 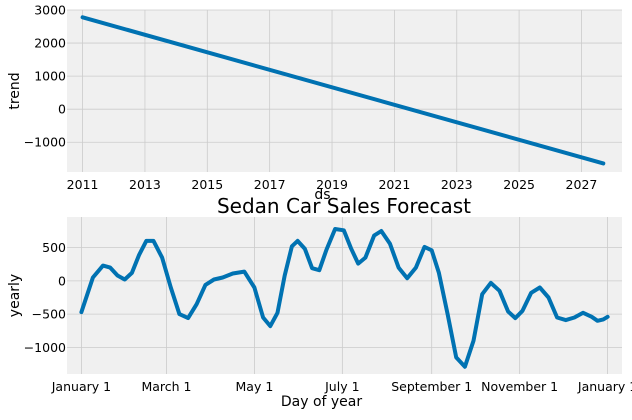 What do you see at coordinates (49, 314) in the screenshot?
I see `yearly-y-tick-label: −500` at bounding box center [49, 314].